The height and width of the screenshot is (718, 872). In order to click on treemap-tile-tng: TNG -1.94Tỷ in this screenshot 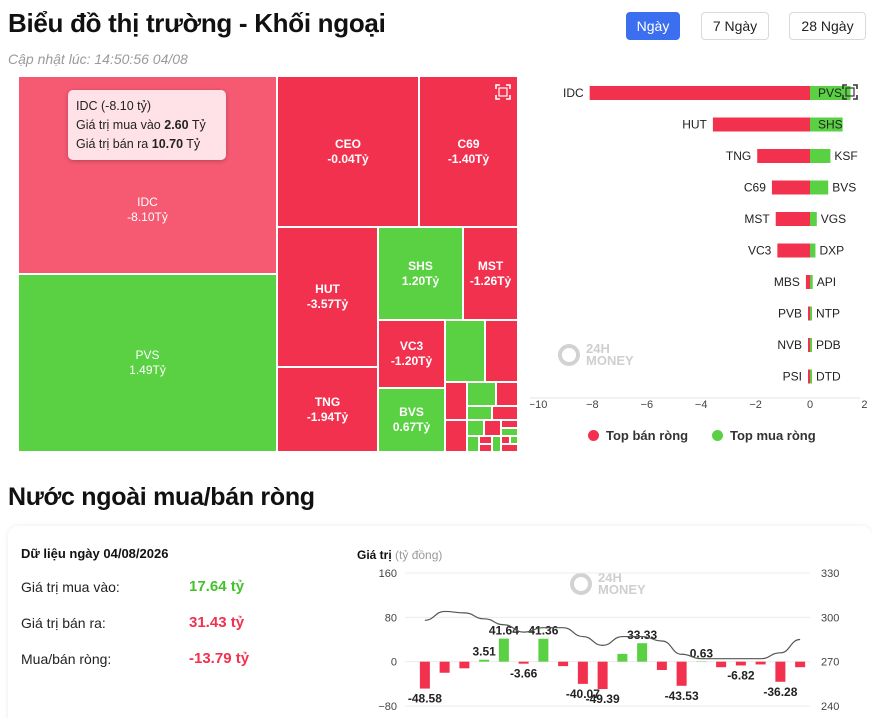, I will do `click(327, 409)`.